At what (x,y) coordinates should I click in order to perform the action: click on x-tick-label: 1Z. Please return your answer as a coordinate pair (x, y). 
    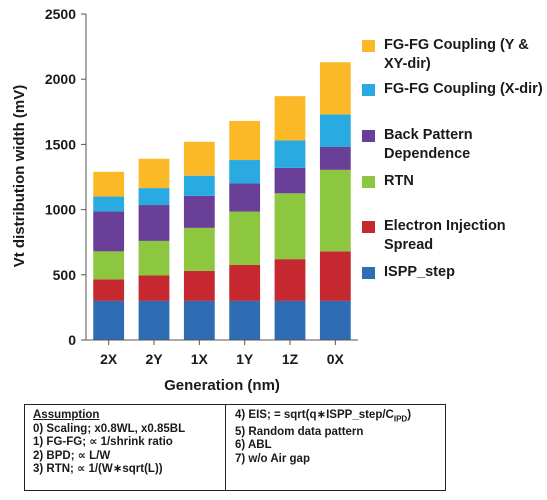
    Looking at the image, I should click on (290, 359).